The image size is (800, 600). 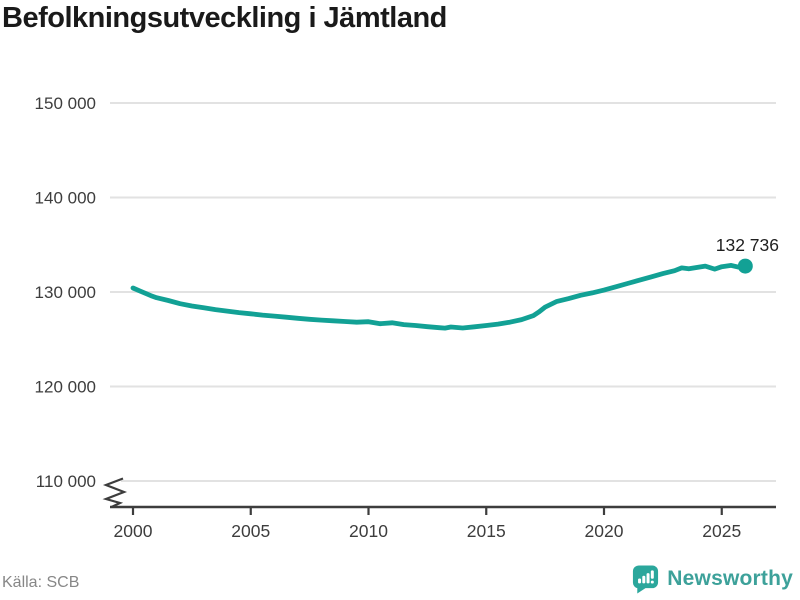 What do you see at coordinates (486, 531) in the screenshot?
I see `x-tick-label: 2015` at bounding box center [486, 531].